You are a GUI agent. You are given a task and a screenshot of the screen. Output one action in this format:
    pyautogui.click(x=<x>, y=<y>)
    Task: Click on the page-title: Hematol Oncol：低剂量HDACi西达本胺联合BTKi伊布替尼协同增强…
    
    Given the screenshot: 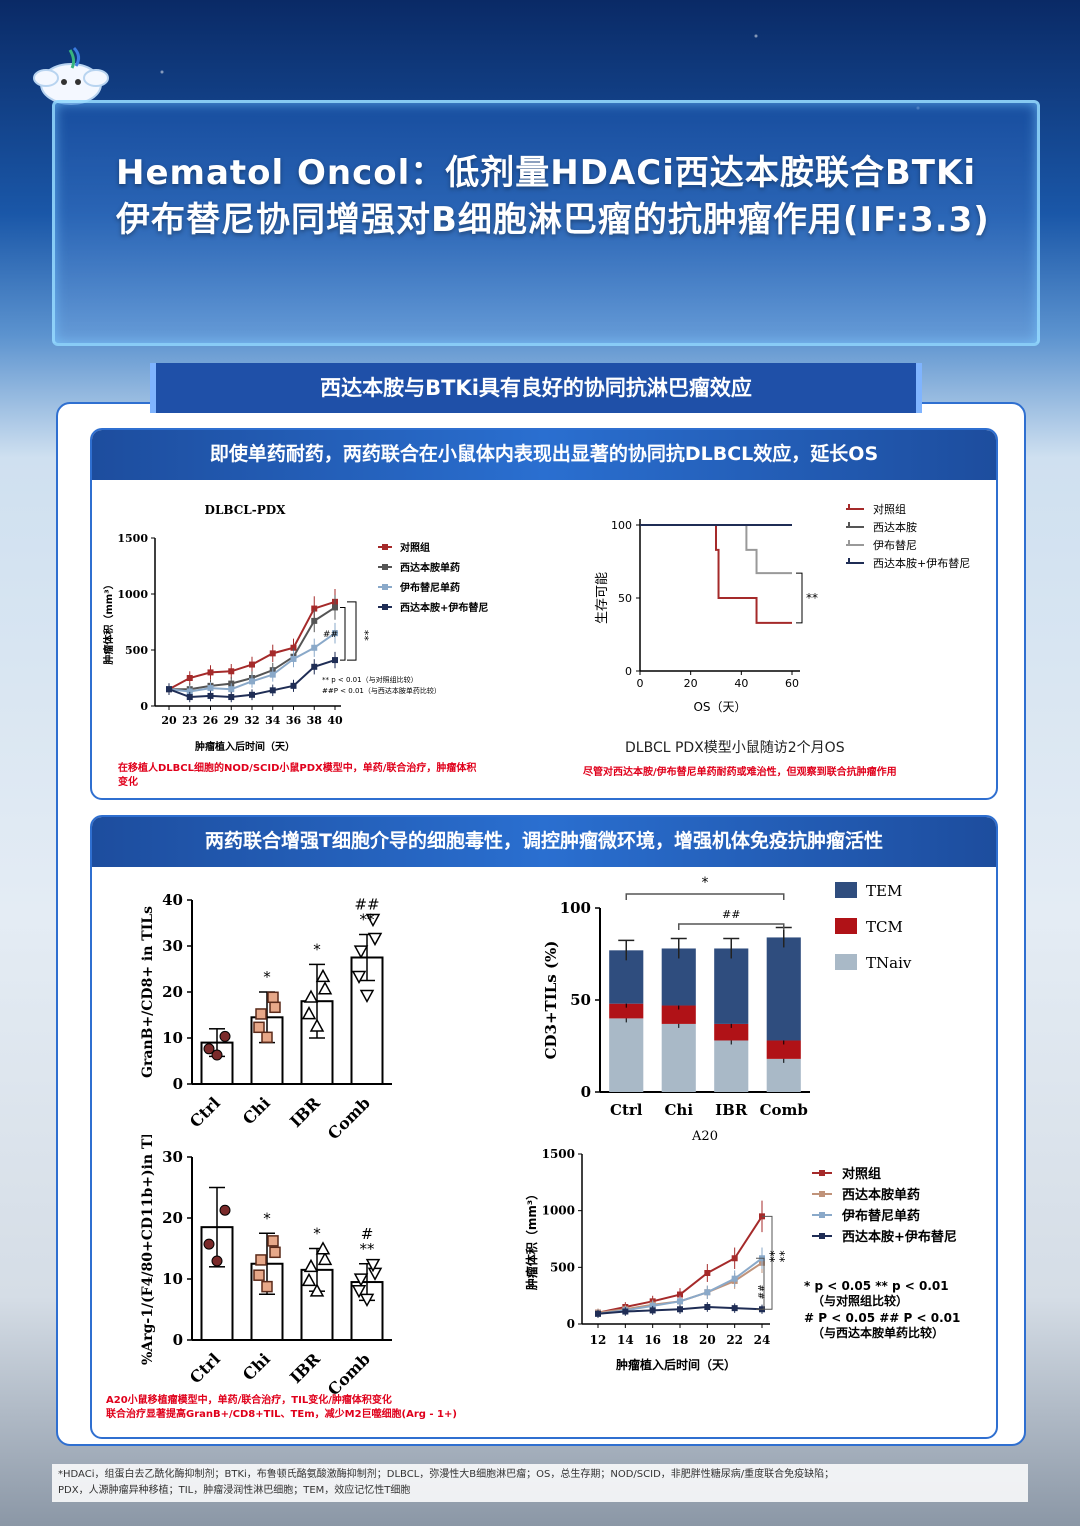 What is the action you would take?
    pyautogui.click(x=553, y=196)
    